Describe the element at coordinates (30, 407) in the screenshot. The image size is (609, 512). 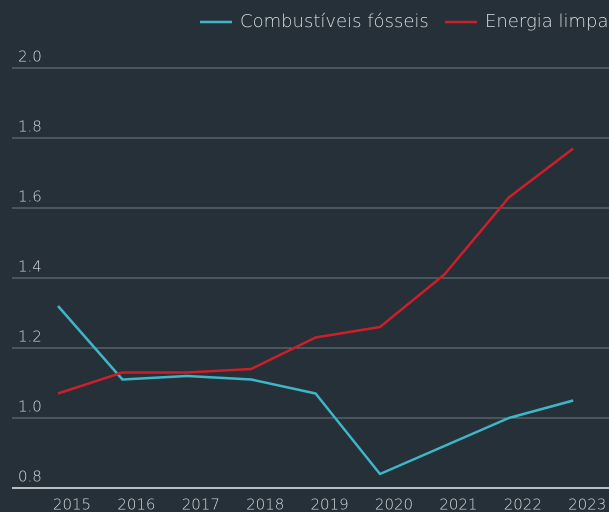
I see `y-tick-label: 1.0` at that location.